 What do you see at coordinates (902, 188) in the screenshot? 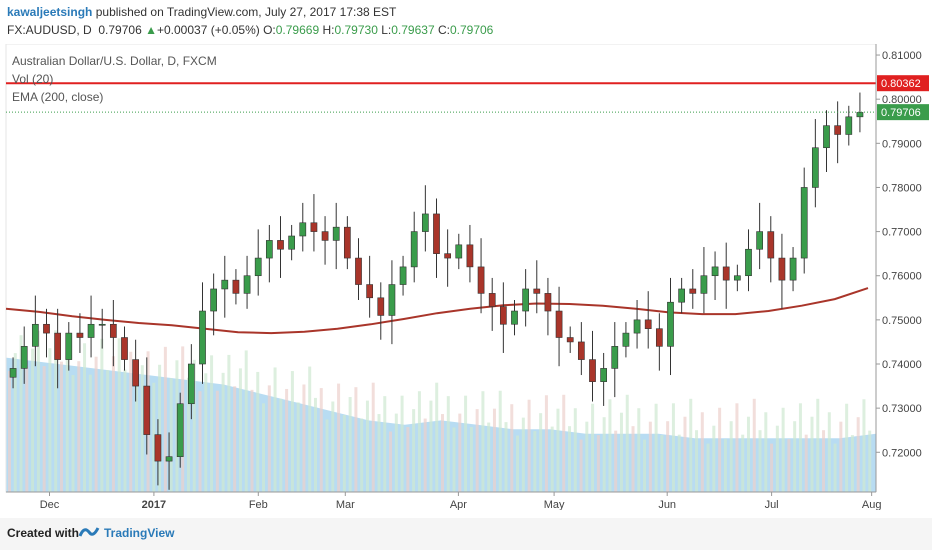
I see `y-tick-label: 0.78000` at bounding box center [902, 188].